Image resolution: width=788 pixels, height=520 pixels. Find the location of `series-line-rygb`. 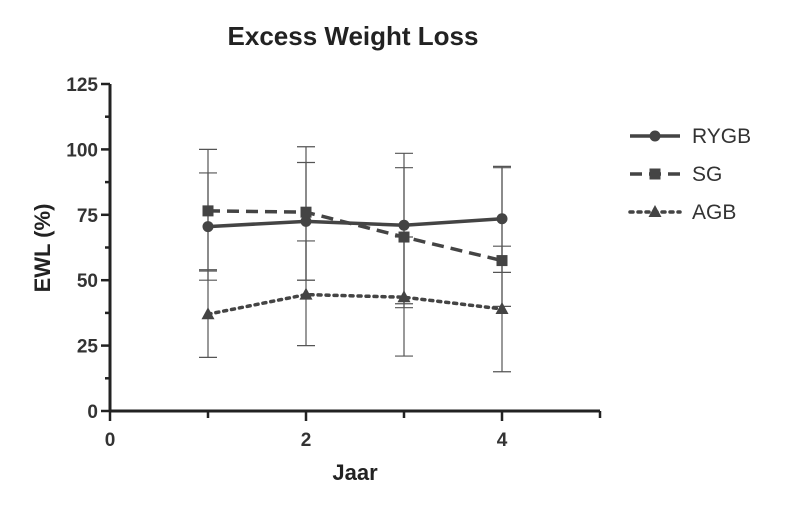

series-line-rygb is located at coordinates (355, 222).